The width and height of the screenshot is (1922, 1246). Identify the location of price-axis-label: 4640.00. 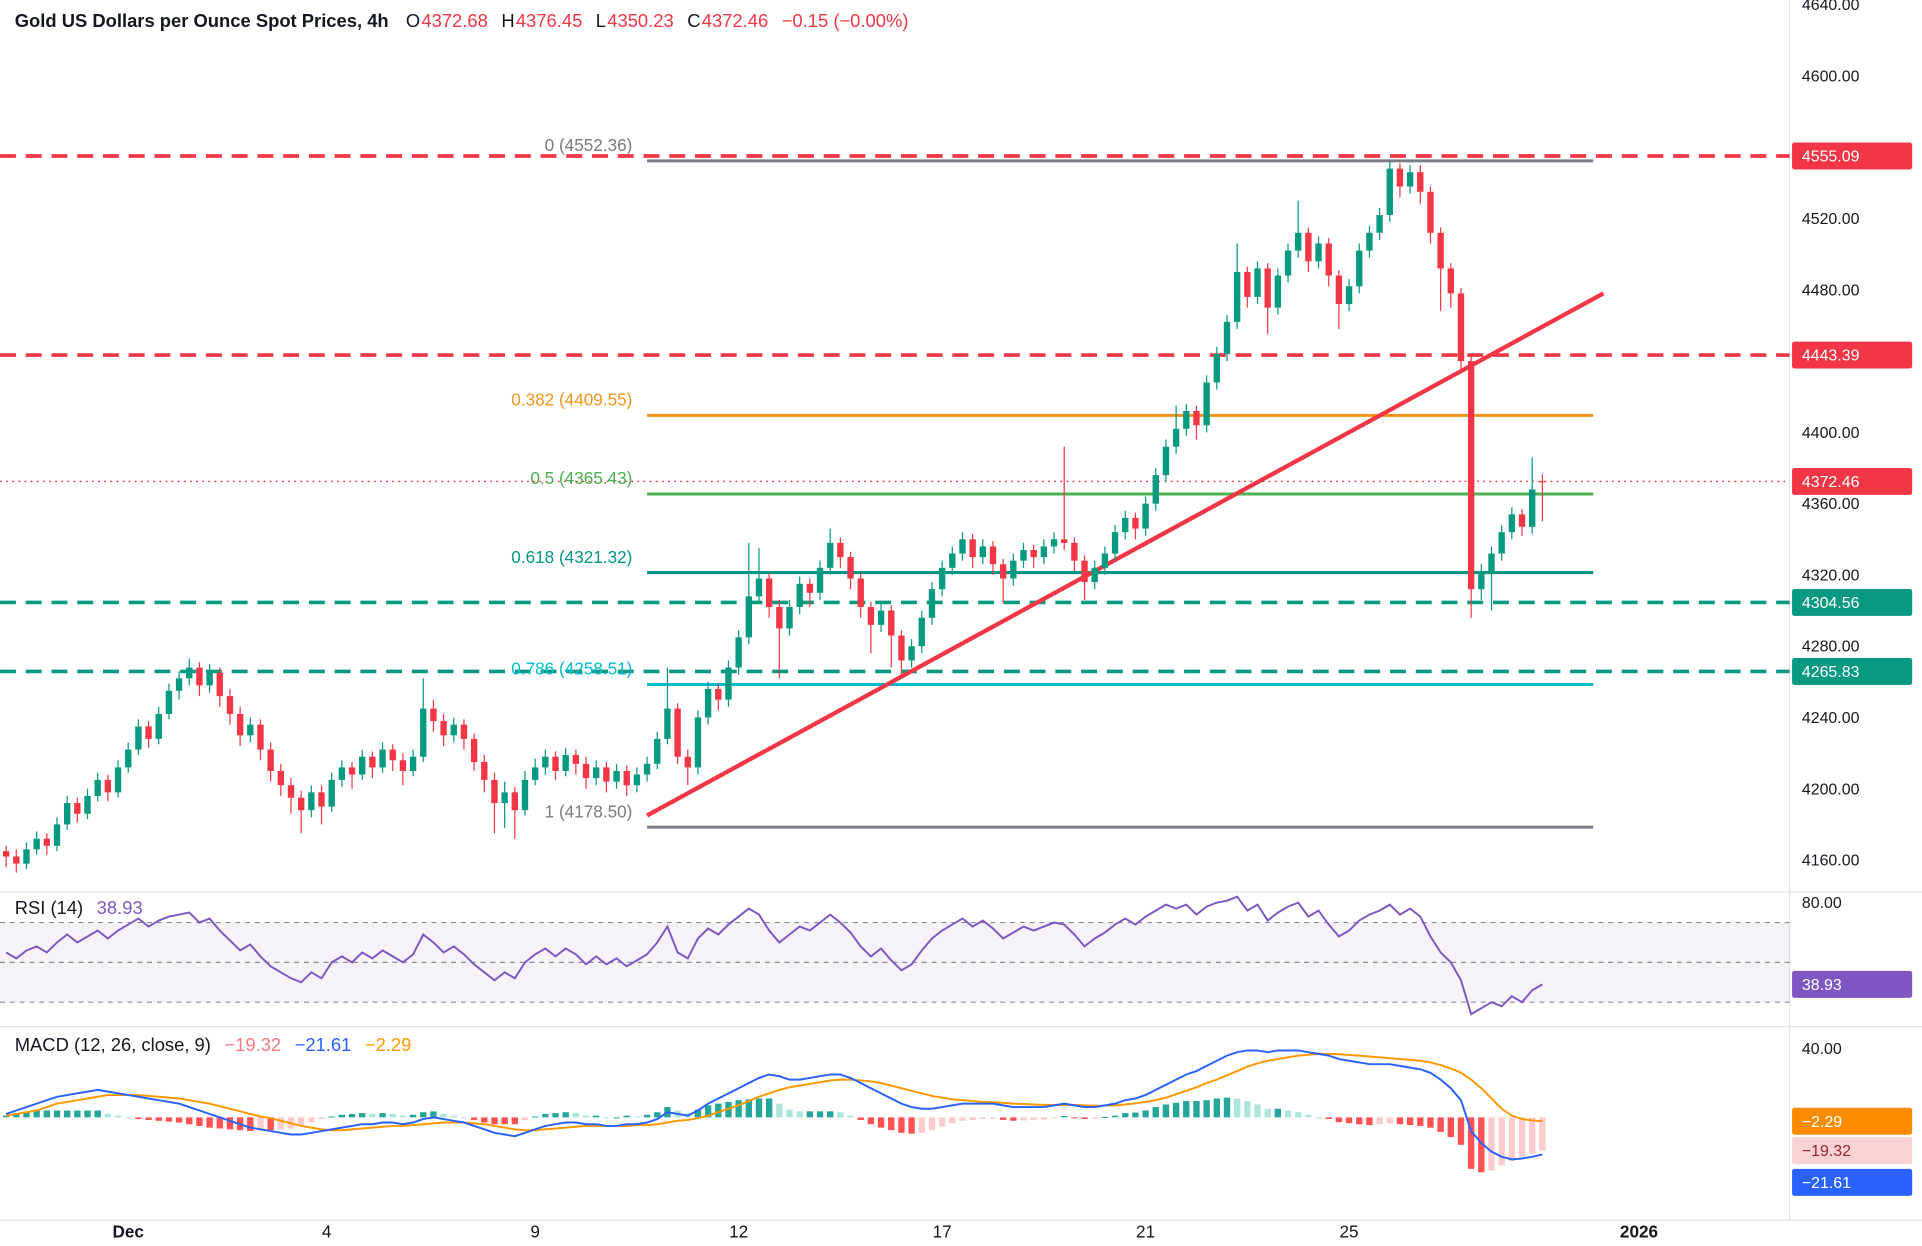
(1831, 7).